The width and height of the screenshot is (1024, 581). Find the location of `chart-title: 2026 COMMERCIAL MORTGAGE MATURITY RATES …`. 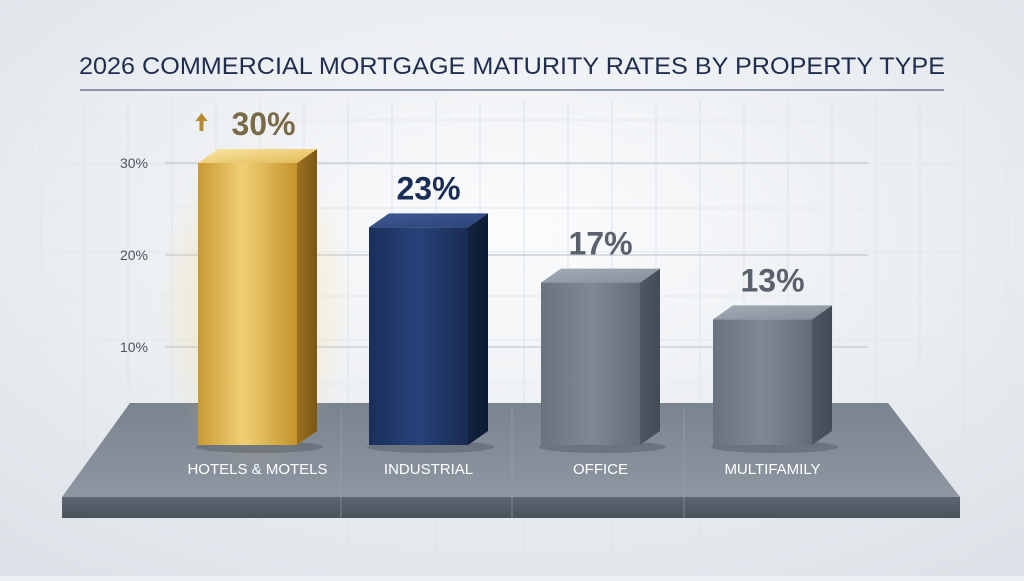

chart-title: 2026 COMMERCIAL MORTGAGE MATURITY RATES … is located at coordinates (512, 66).